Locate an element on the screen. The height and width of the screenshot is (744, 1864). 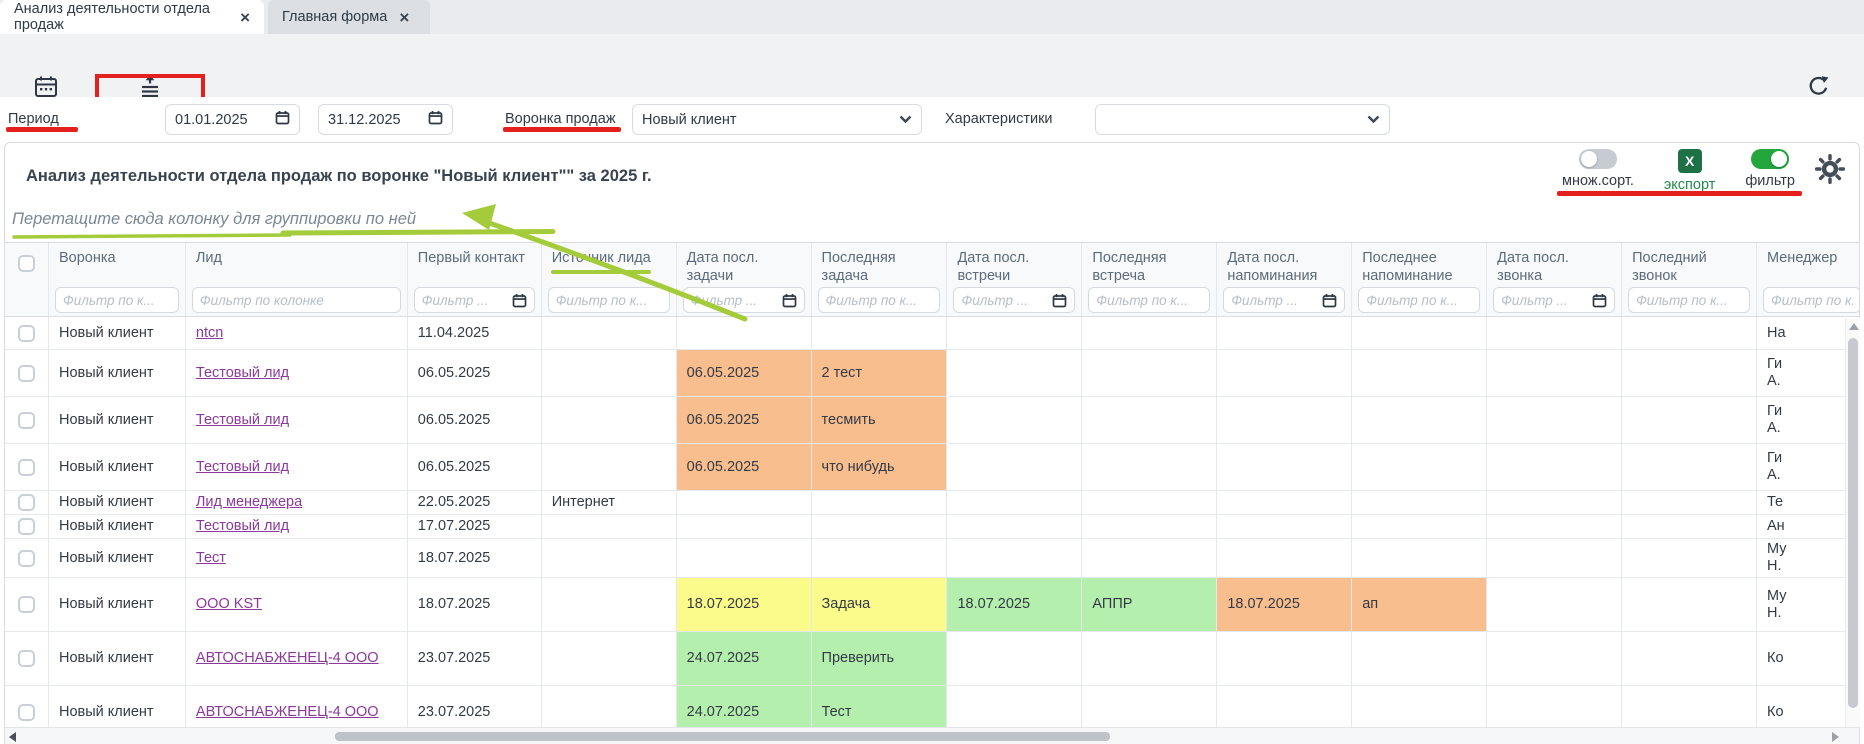
lead-link: ntcn is located at coordinates (209, 332).